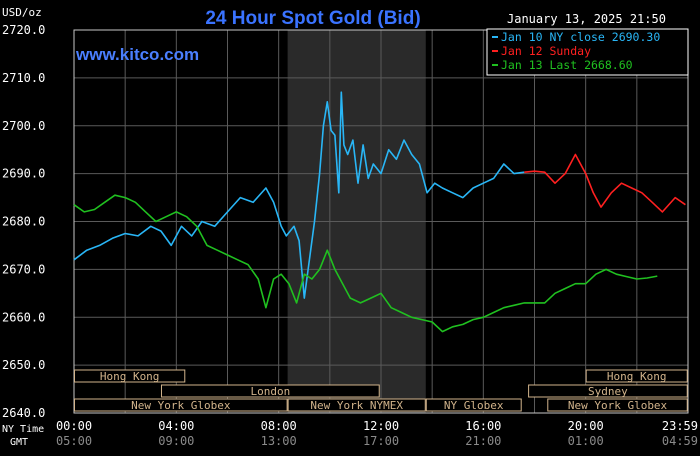  I want to click on session-label: New York NYMEX, so click(356, 405).